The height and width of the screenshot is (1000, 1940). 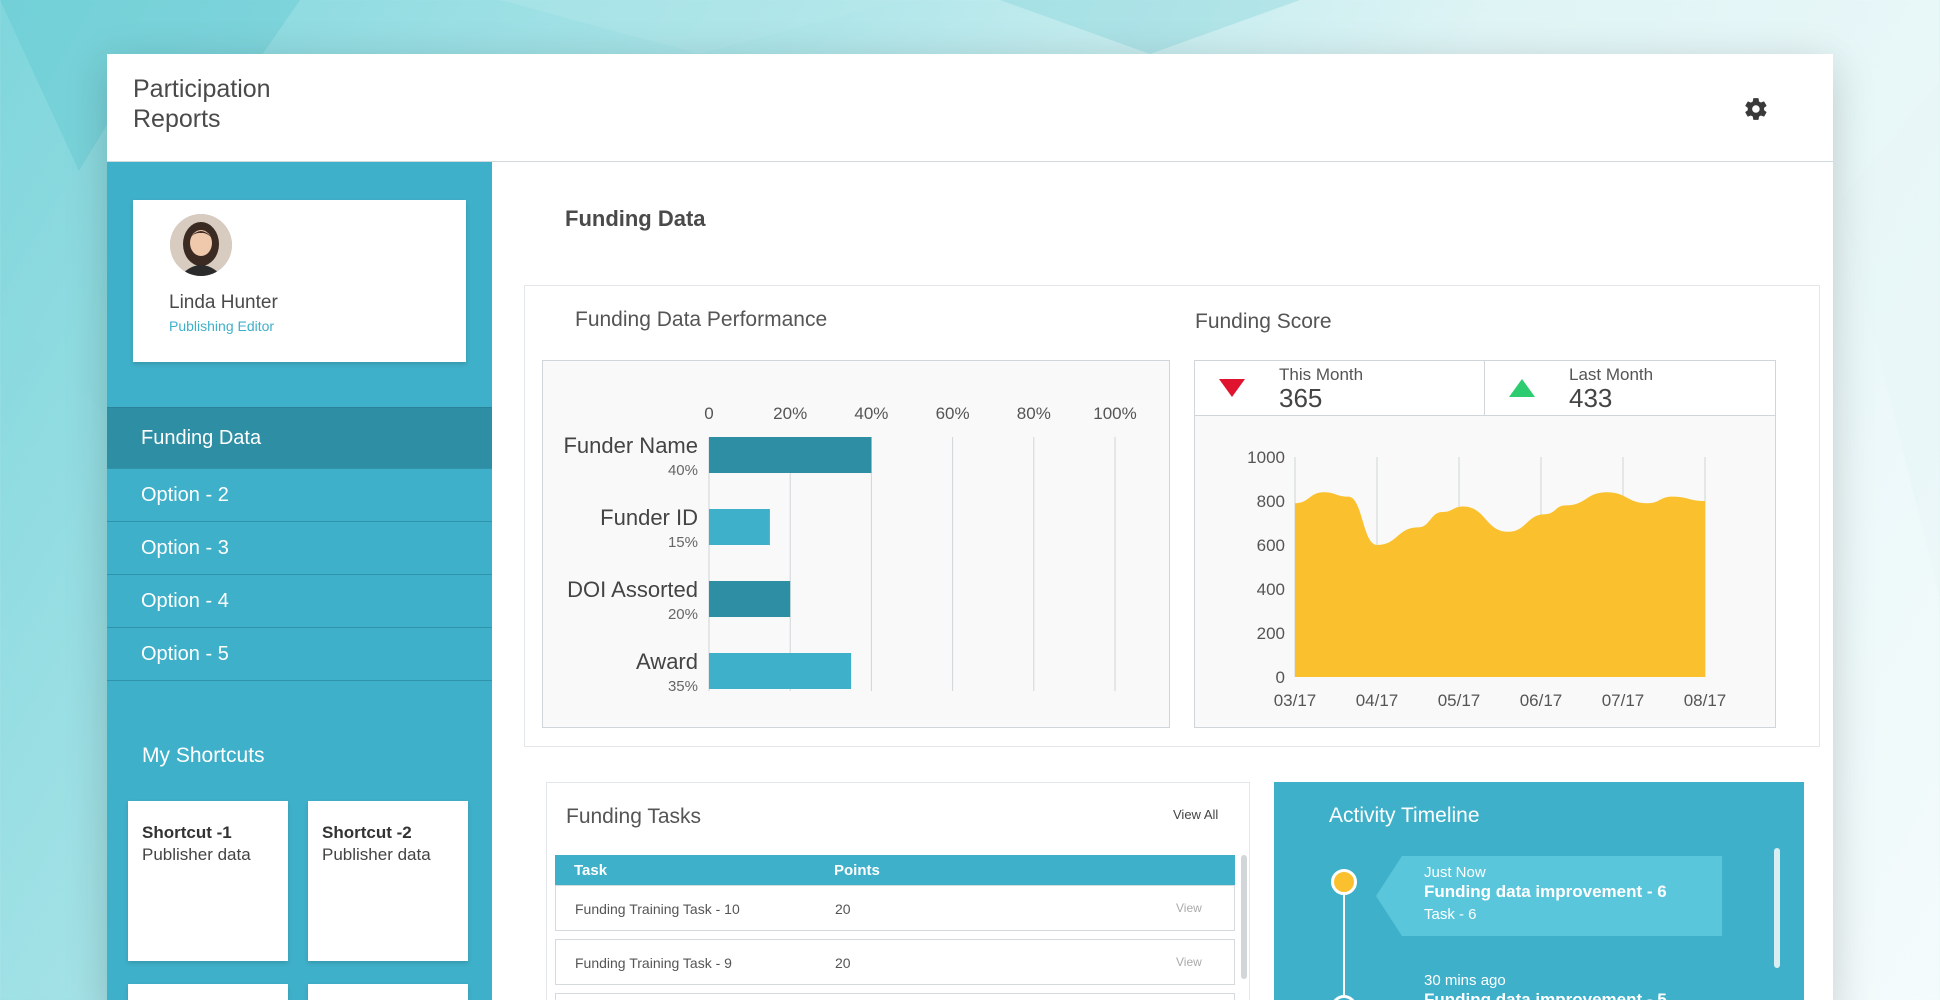 I want to click on timeline-dot-active, so click(x=1344, y=882).